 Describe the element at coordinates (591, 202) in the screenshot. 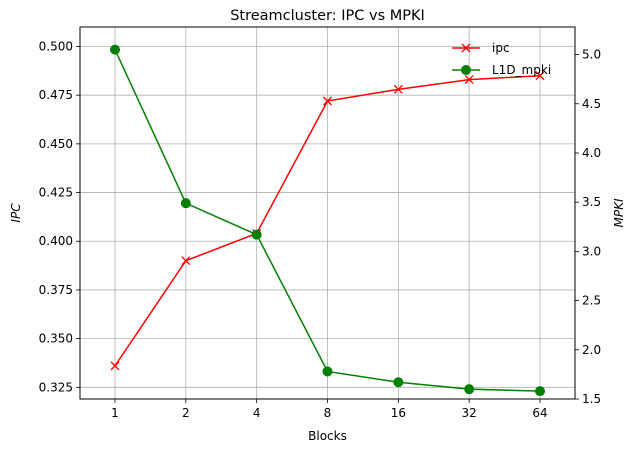

I see `y2-tick-label: 3.5` at that location.